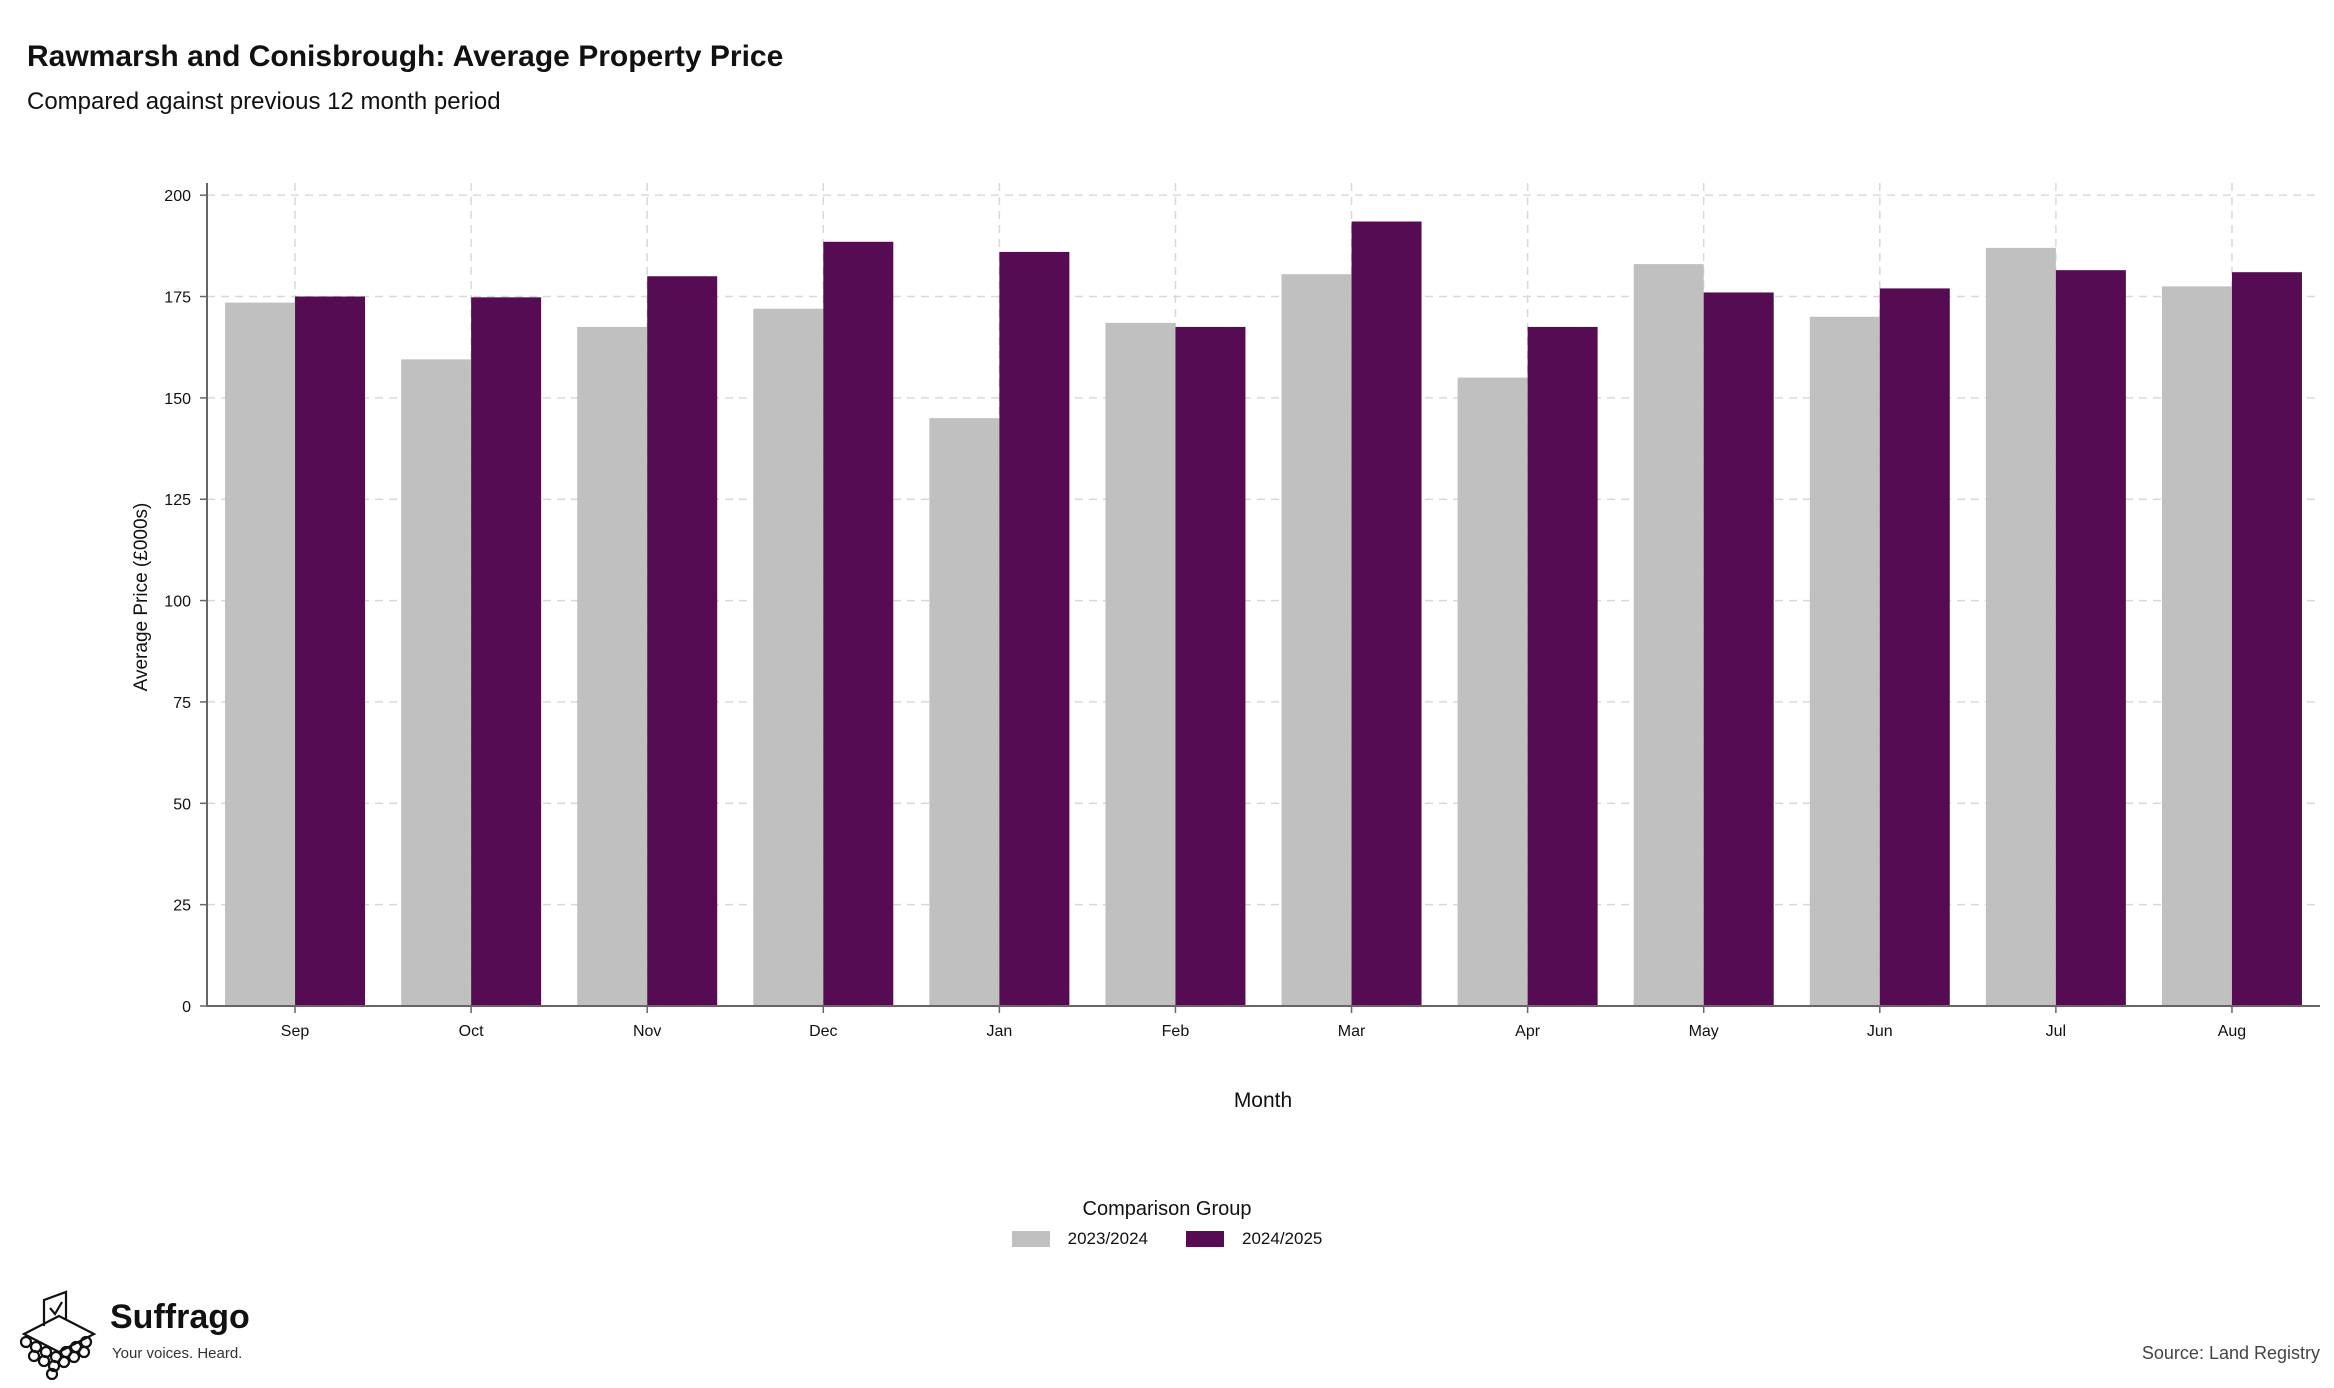  I want to click on bar-jun-2024-2025, so click(1914, 647).